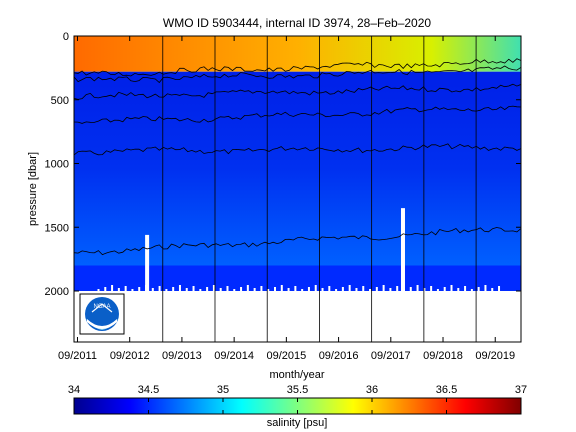  What do you see at coordinates (66, 37) in the screenshot?
I see `y-tick-label: 0` at bounding box center [66, 37].